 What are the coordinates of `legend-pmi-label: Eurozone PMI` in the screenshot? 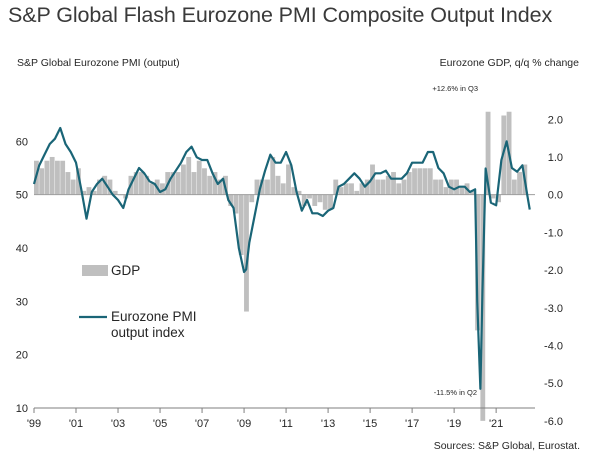 It's located at (154, 316).